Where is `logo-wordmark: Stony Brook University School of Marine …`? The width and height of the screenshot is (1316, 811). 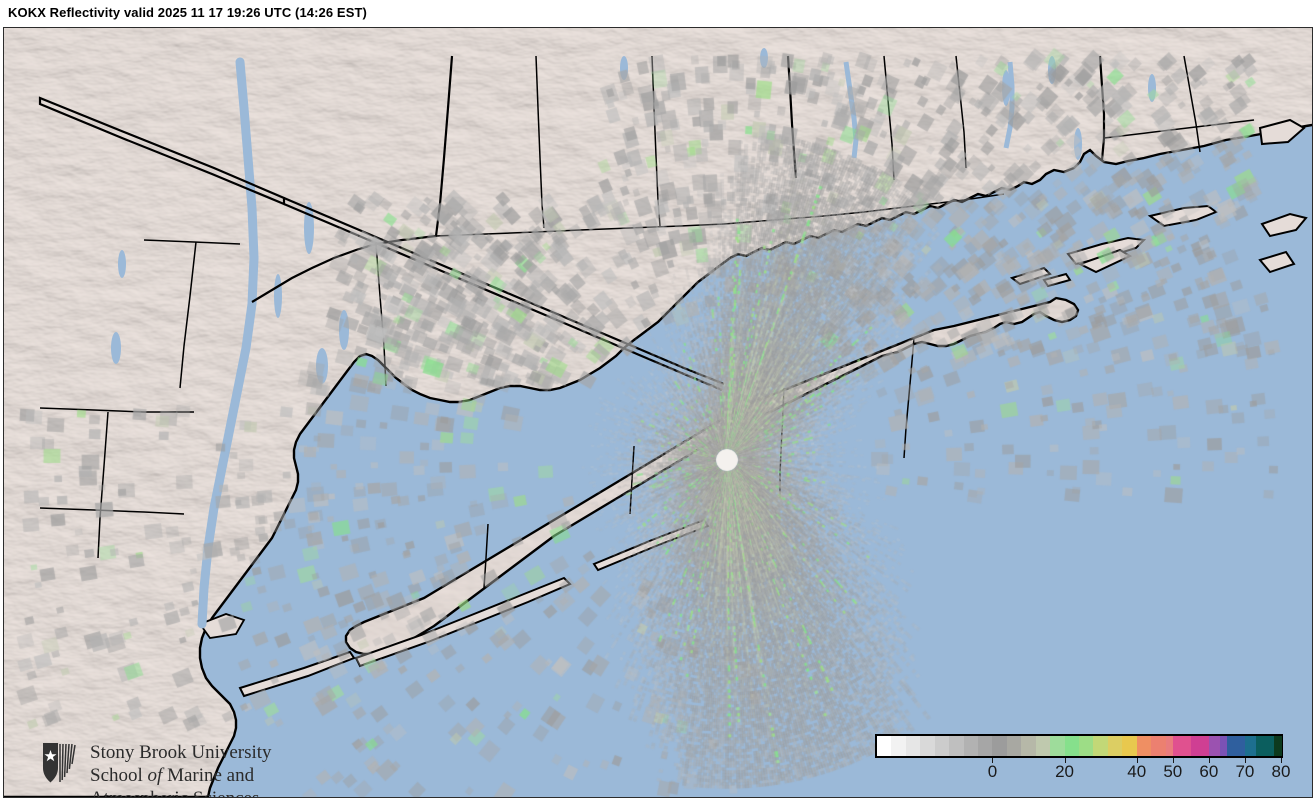 logo-wordmark: Stony Brook University School of Marine … is located at coordinates (212, 769).